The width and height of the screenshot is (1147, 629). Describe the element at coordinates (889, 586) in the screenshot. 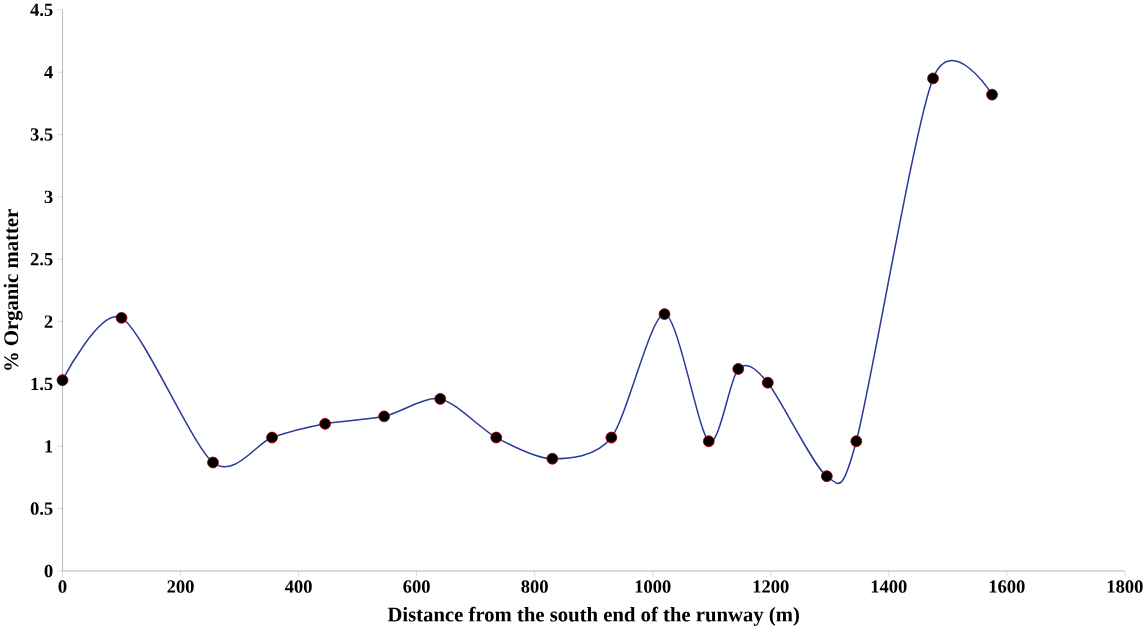

I see `x-tick-label: 1400` at that location.